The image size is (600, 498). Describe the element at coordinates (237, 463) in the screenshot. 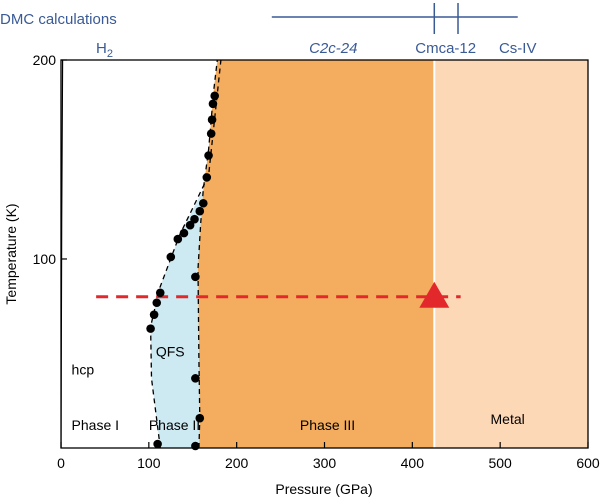

I see `x-tick-label-2: 200` at that location.